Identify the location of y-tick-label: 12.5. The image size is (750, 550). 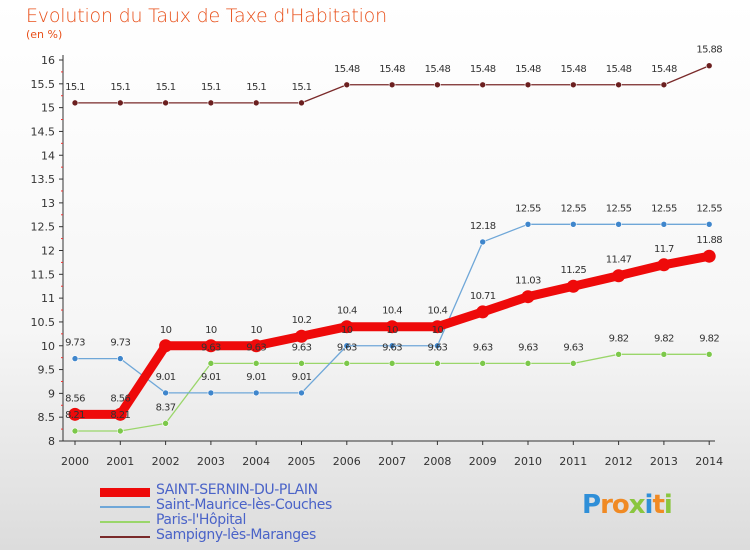
(43, 227).